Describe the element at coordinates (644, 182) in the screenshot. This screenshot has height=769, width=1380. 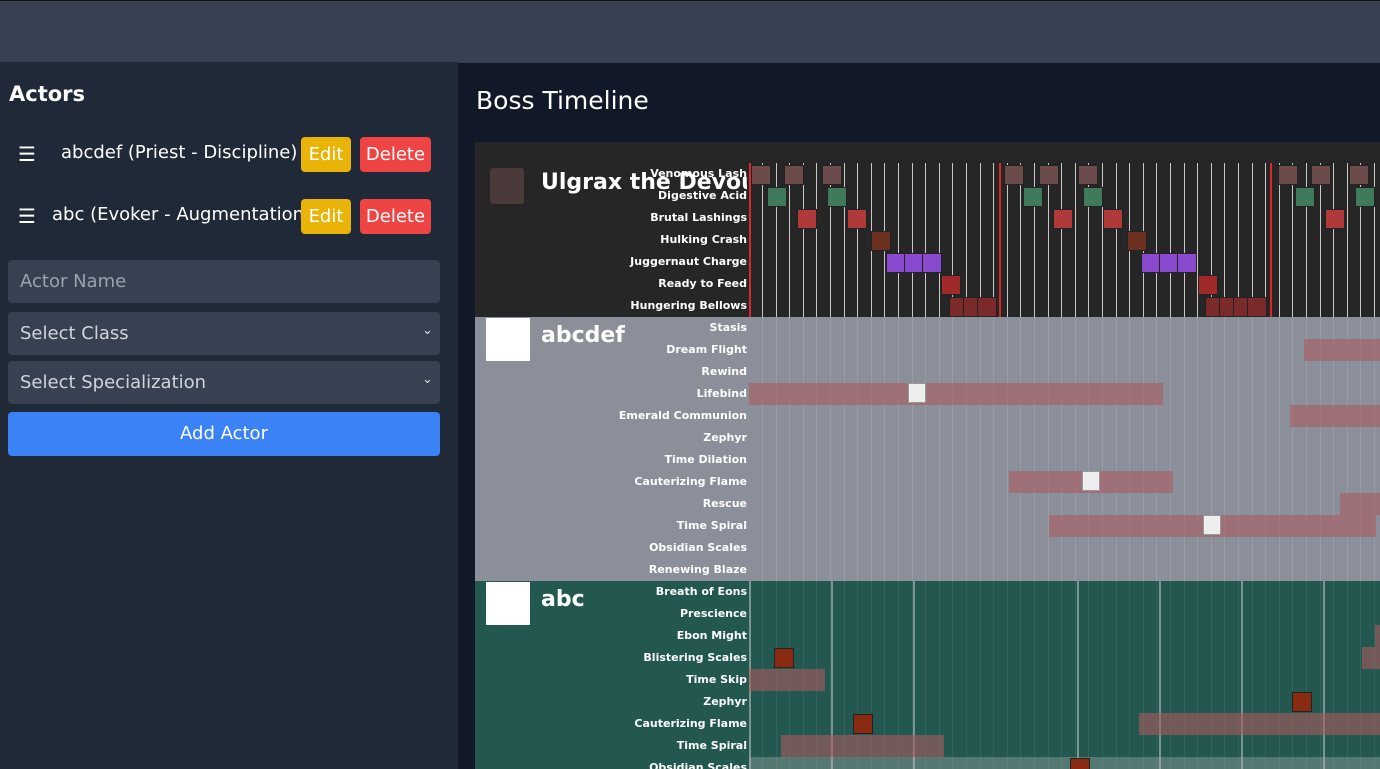
I see `section-name: Ulgrax the Devourer` at that location.